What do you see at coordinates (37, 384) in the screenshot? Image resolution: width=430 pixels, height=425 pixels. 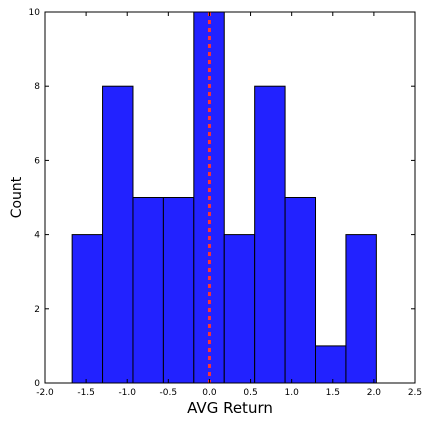 I see `y-tick-label: 0` at bounding box center [37, 384].